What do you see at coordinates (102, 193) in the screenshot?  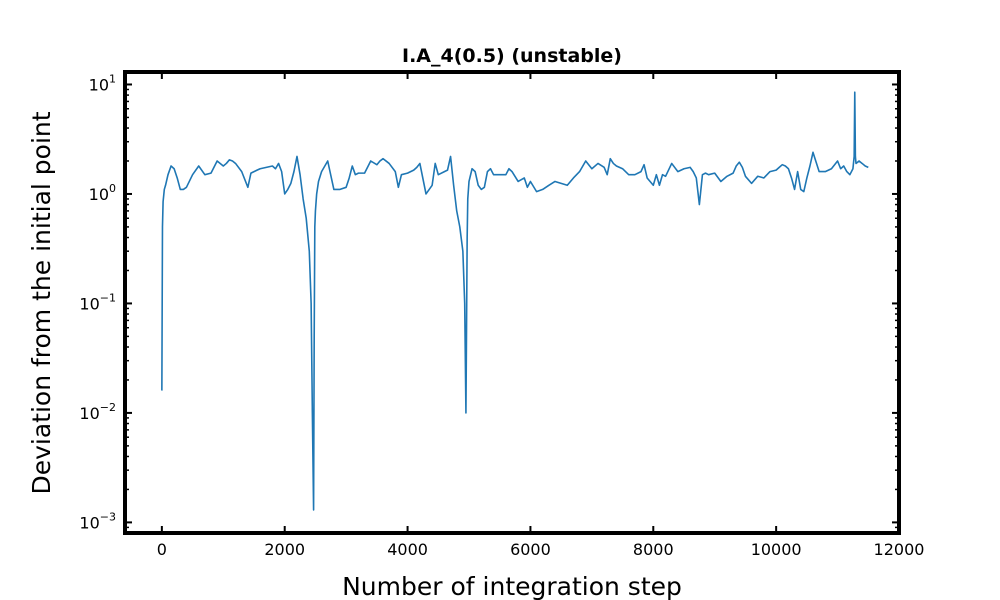 I see `y-tick-label: 10⁰` at bounding box center [102, 193].